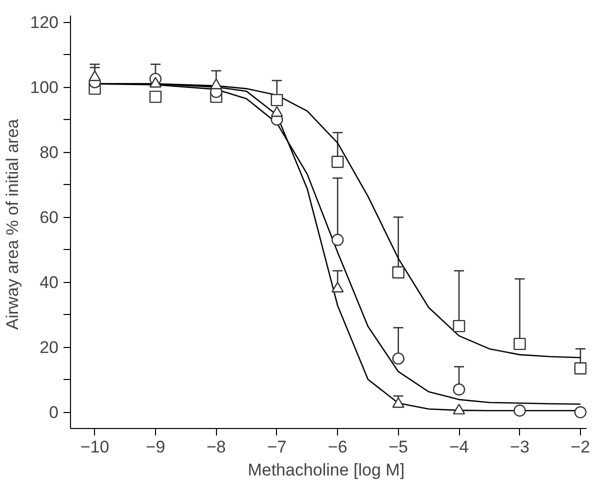 Image resolution: width=611 pixels, height=488 pixels. What do you see at coordinates (44, 22) in the screenshot?
I see `y-tick-label: 120` at bounding box center [44, 22].